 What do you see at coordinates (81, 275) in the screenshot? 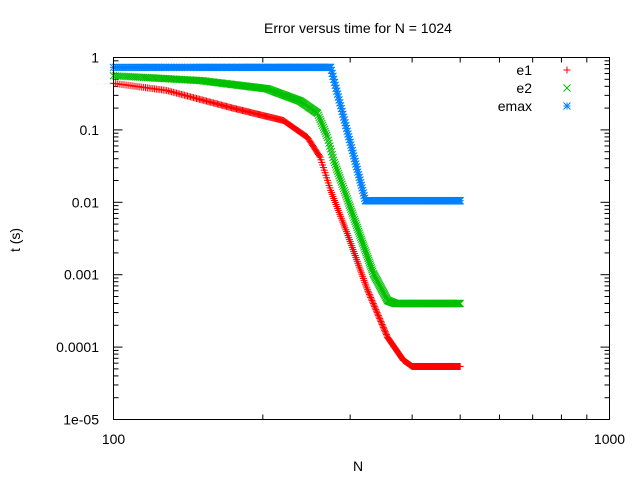
I see `y-tick-label: 0.001` at bounding box center [81, 275].